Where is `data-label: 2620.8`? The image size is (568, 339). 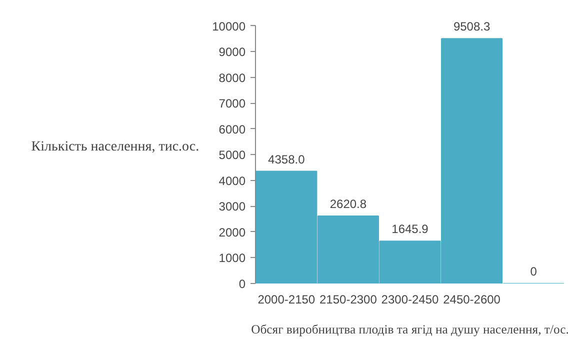
data-label: 2620.8 is located at coordinates (348, 204).